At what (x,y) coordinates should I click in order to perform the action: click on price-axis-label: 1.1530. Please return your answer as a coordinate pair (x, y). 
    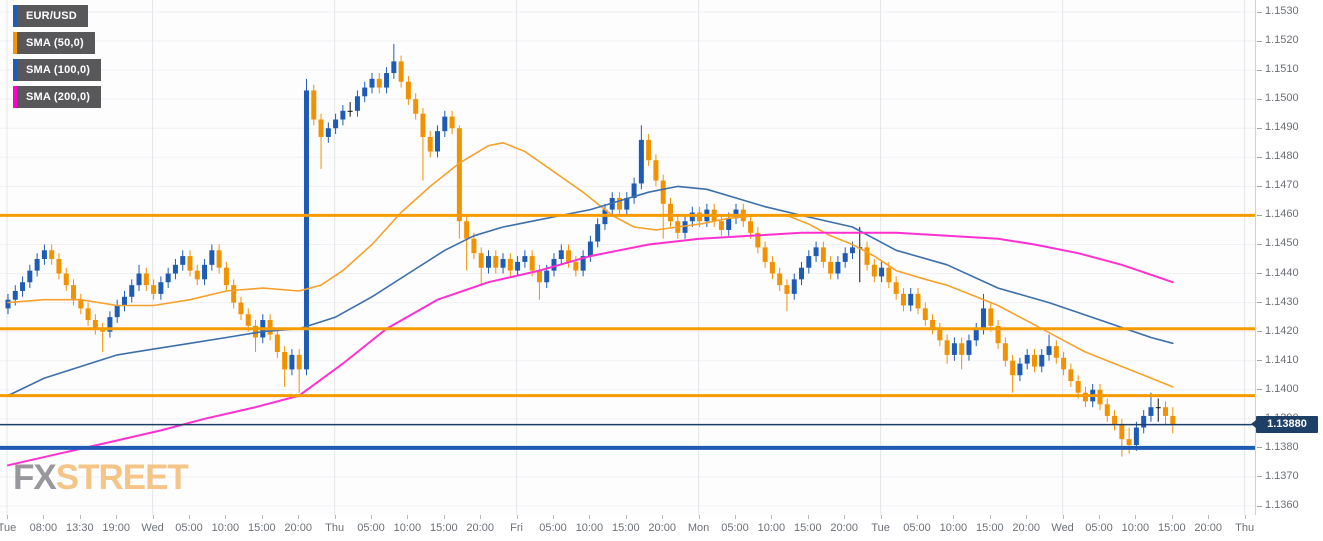
    Looking at the image, I should click on (1282, 11).